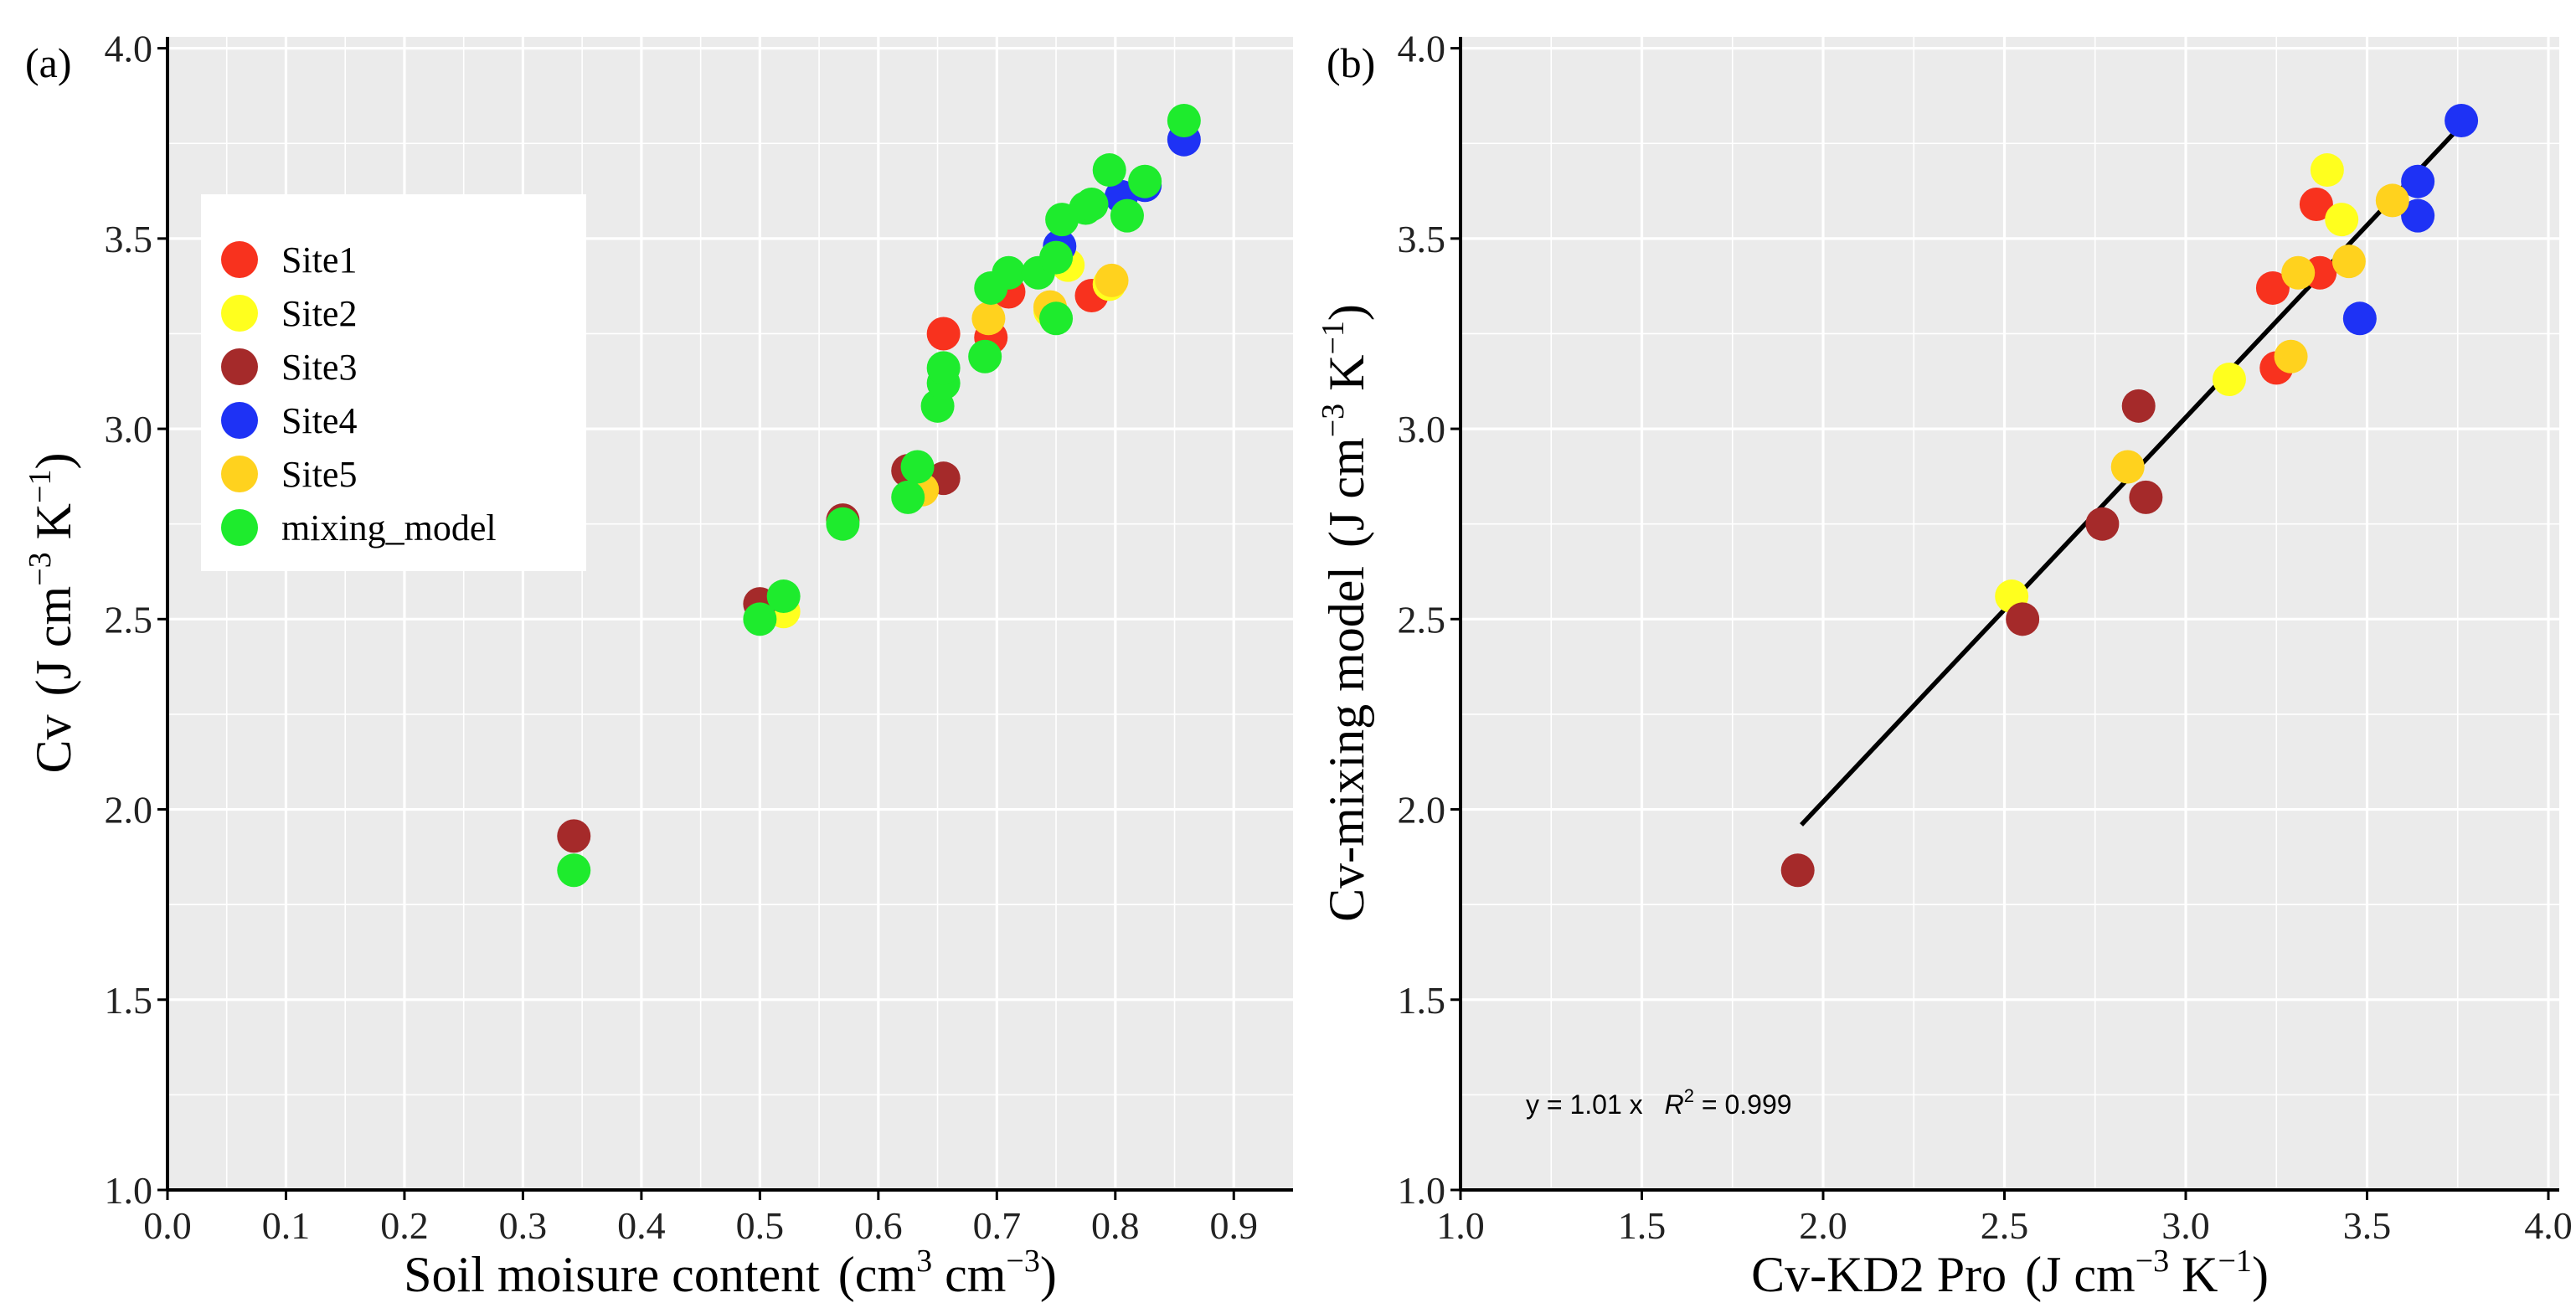  Describe the element at coordinates (1879, 1274) in the screenshot. I see `plot-b-x-title-text: Cv-KD2 Pro` at that location.